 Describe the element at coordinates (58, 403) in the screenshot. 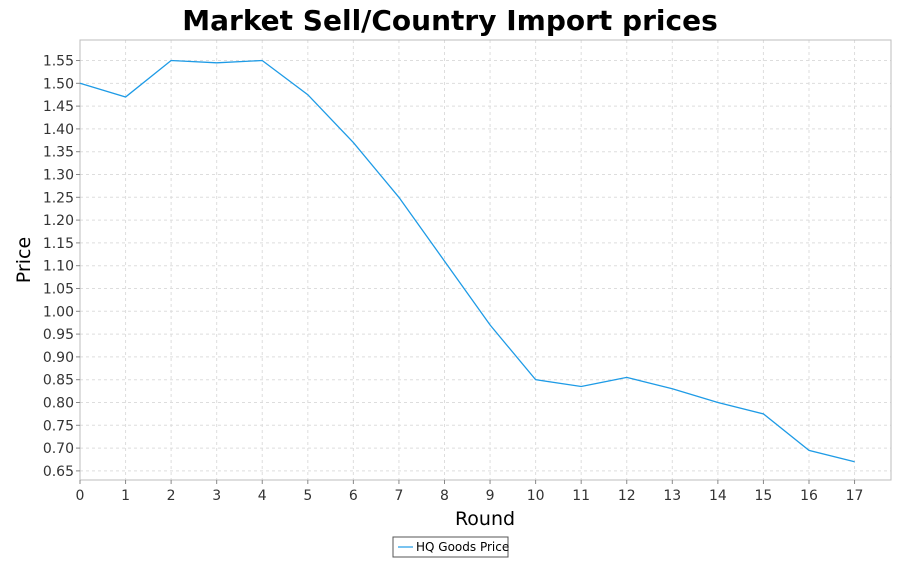

I see `y-tick-label: 0.80` at that location.